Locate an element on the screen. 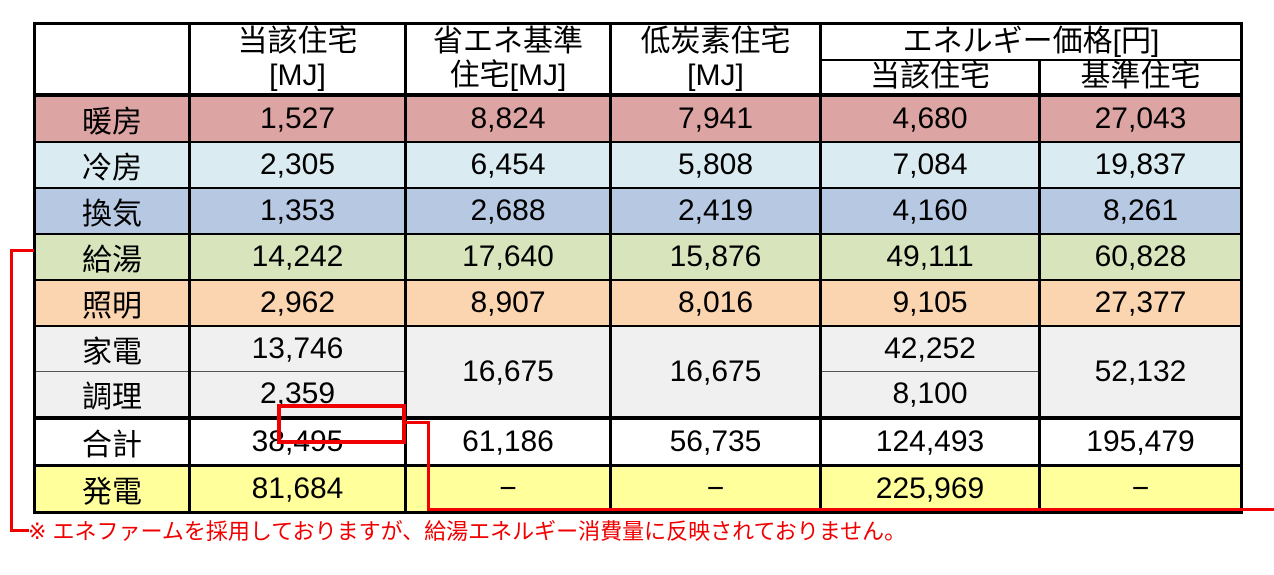 The height and width of the screenshot is (575, 1274). cell-cooling-price-standard: 19,837 is located at coordinates (1140, 165).